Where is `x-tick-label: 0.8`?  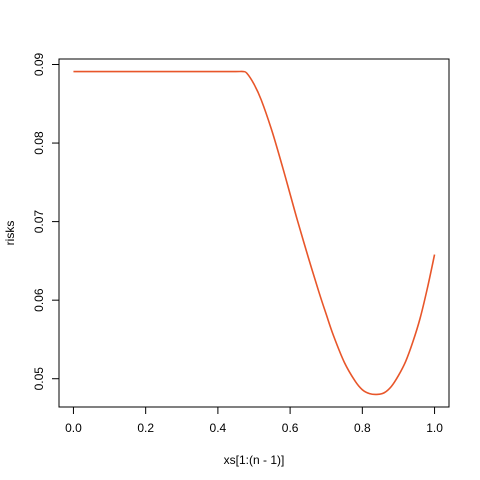
x-tick-label: 0.8 is located at coordinates (362, 428).